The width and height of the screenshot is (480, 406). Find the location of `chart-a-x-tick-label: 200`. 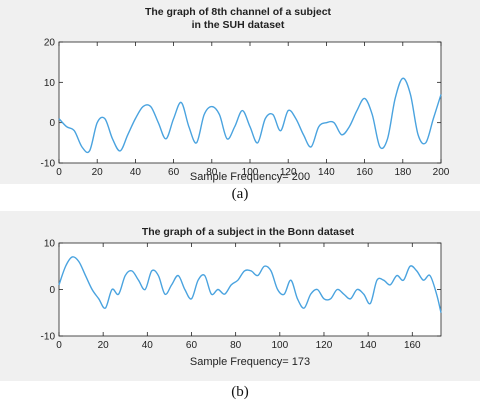

chart-a-x-tick-label: 200 is located at coordinates (441, 172).